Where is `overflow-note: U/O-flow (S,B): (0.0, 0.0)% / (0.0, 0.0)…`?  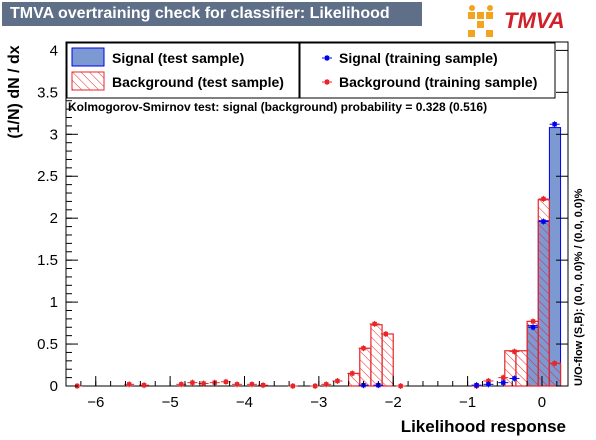 overflow-note: U/O-flow (S,B): (0.0, 0.0)% / (0.0, 0.0)… is located at coordinates (579, 287).